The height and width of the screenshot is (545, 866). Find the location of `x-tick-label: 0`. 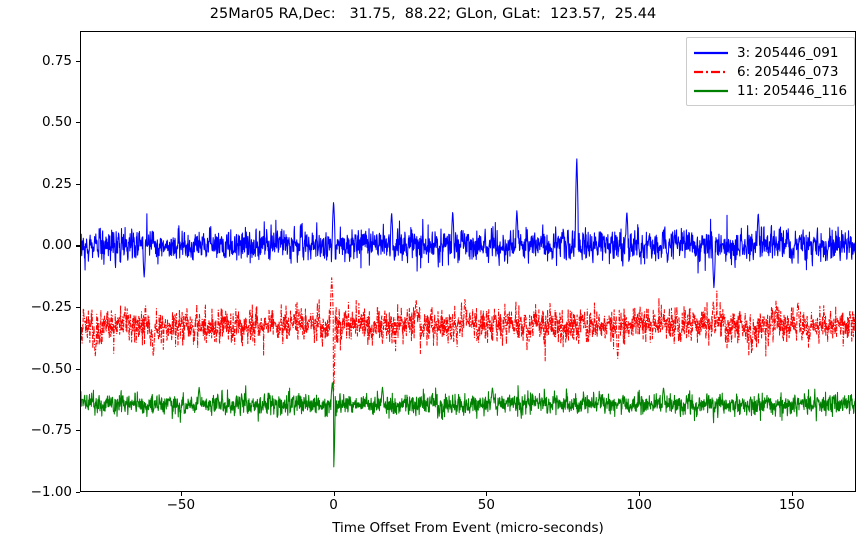

x-tick-label: 0 is located at coordinates (333, 505).